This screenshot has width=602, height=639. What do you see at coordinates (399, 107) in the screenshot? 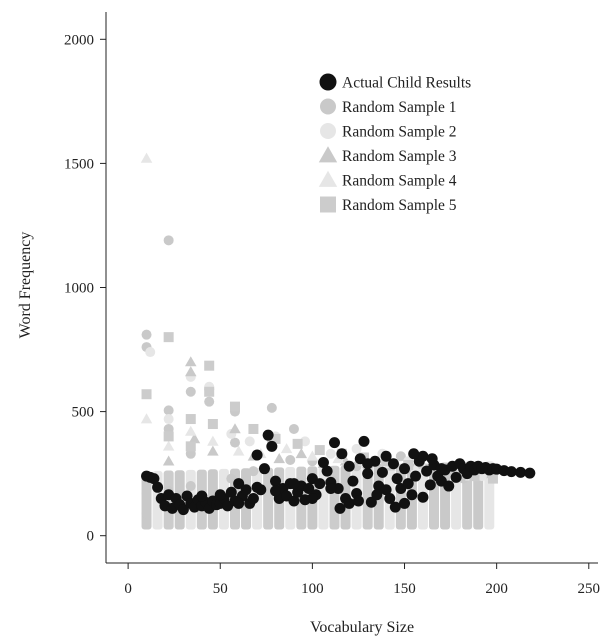
I see `legend-label: Random Sample 1` at bounding box center [399, 107].